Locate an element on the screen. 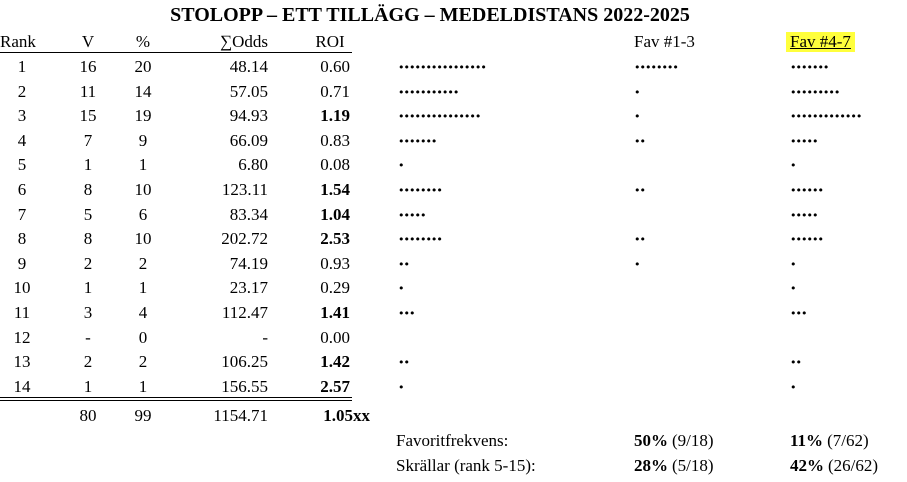  total-cell: 99 is located at coordinates (143, 415).